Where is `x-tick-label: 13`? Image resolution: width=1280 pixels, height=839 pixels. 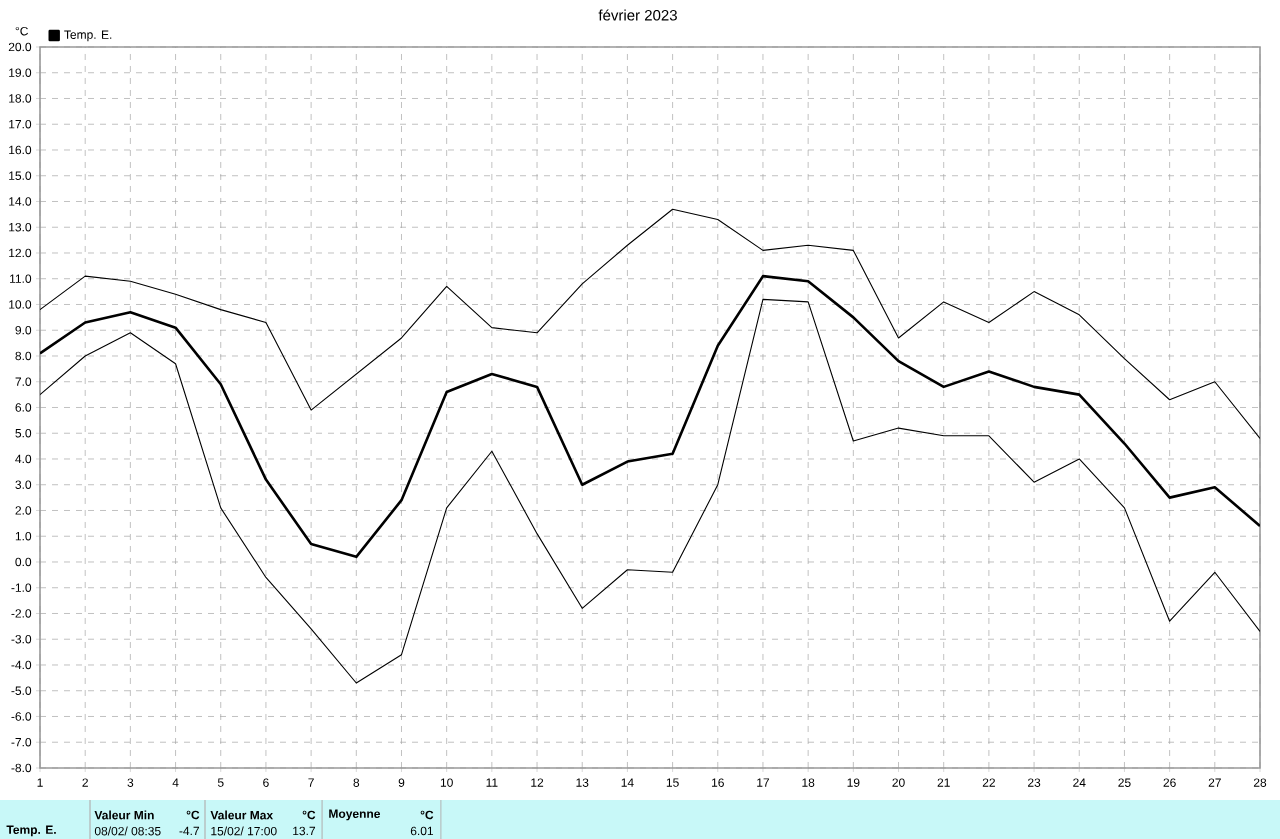
x-tick-label: 13 is located at coordinates (582, 782).